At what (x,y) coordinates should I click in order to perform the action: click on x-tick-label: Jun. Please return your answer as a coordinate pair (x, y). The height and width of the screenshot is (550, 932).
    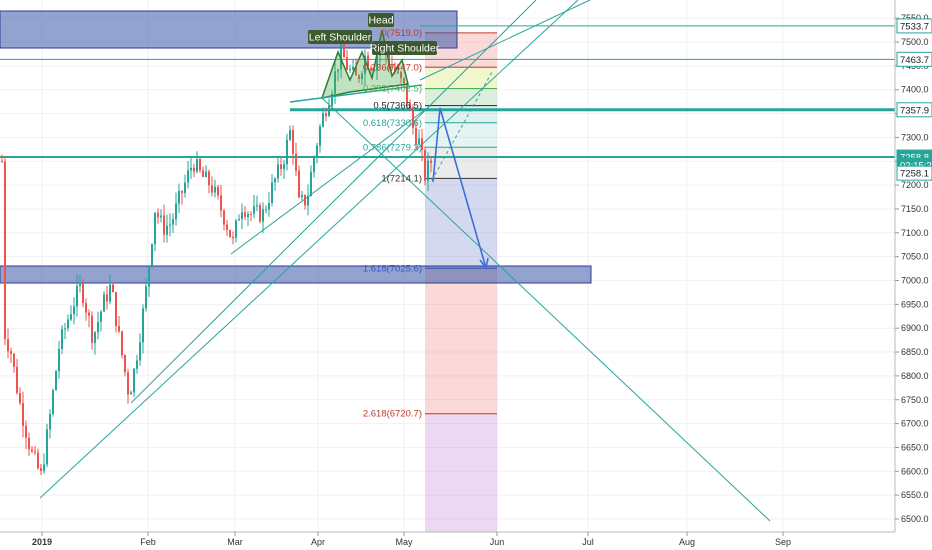
    Looking at the image, I should click on (497, 542).